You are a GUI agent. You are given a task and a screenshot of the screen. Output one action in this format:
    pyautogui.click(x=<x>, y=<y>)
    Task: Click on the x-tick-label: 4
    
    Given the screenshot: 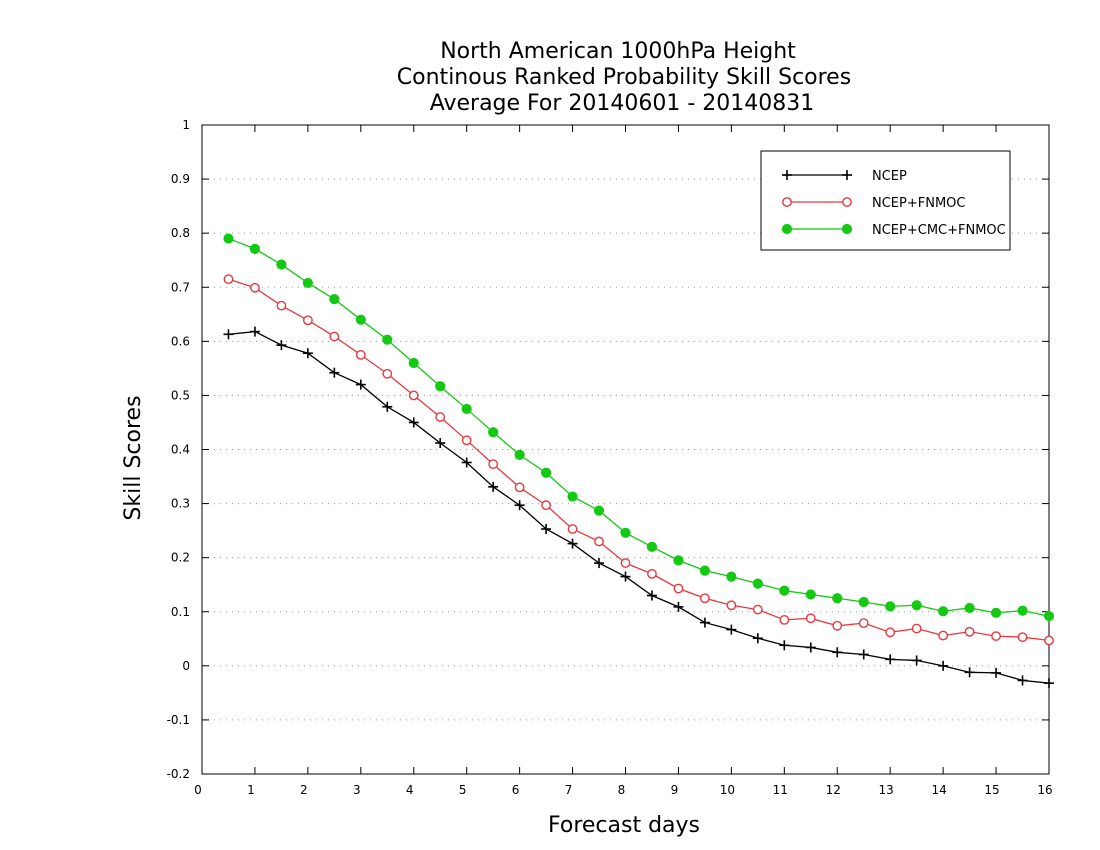 What is the action you would take?
    pyautogui.click(x=410, y=790)
    